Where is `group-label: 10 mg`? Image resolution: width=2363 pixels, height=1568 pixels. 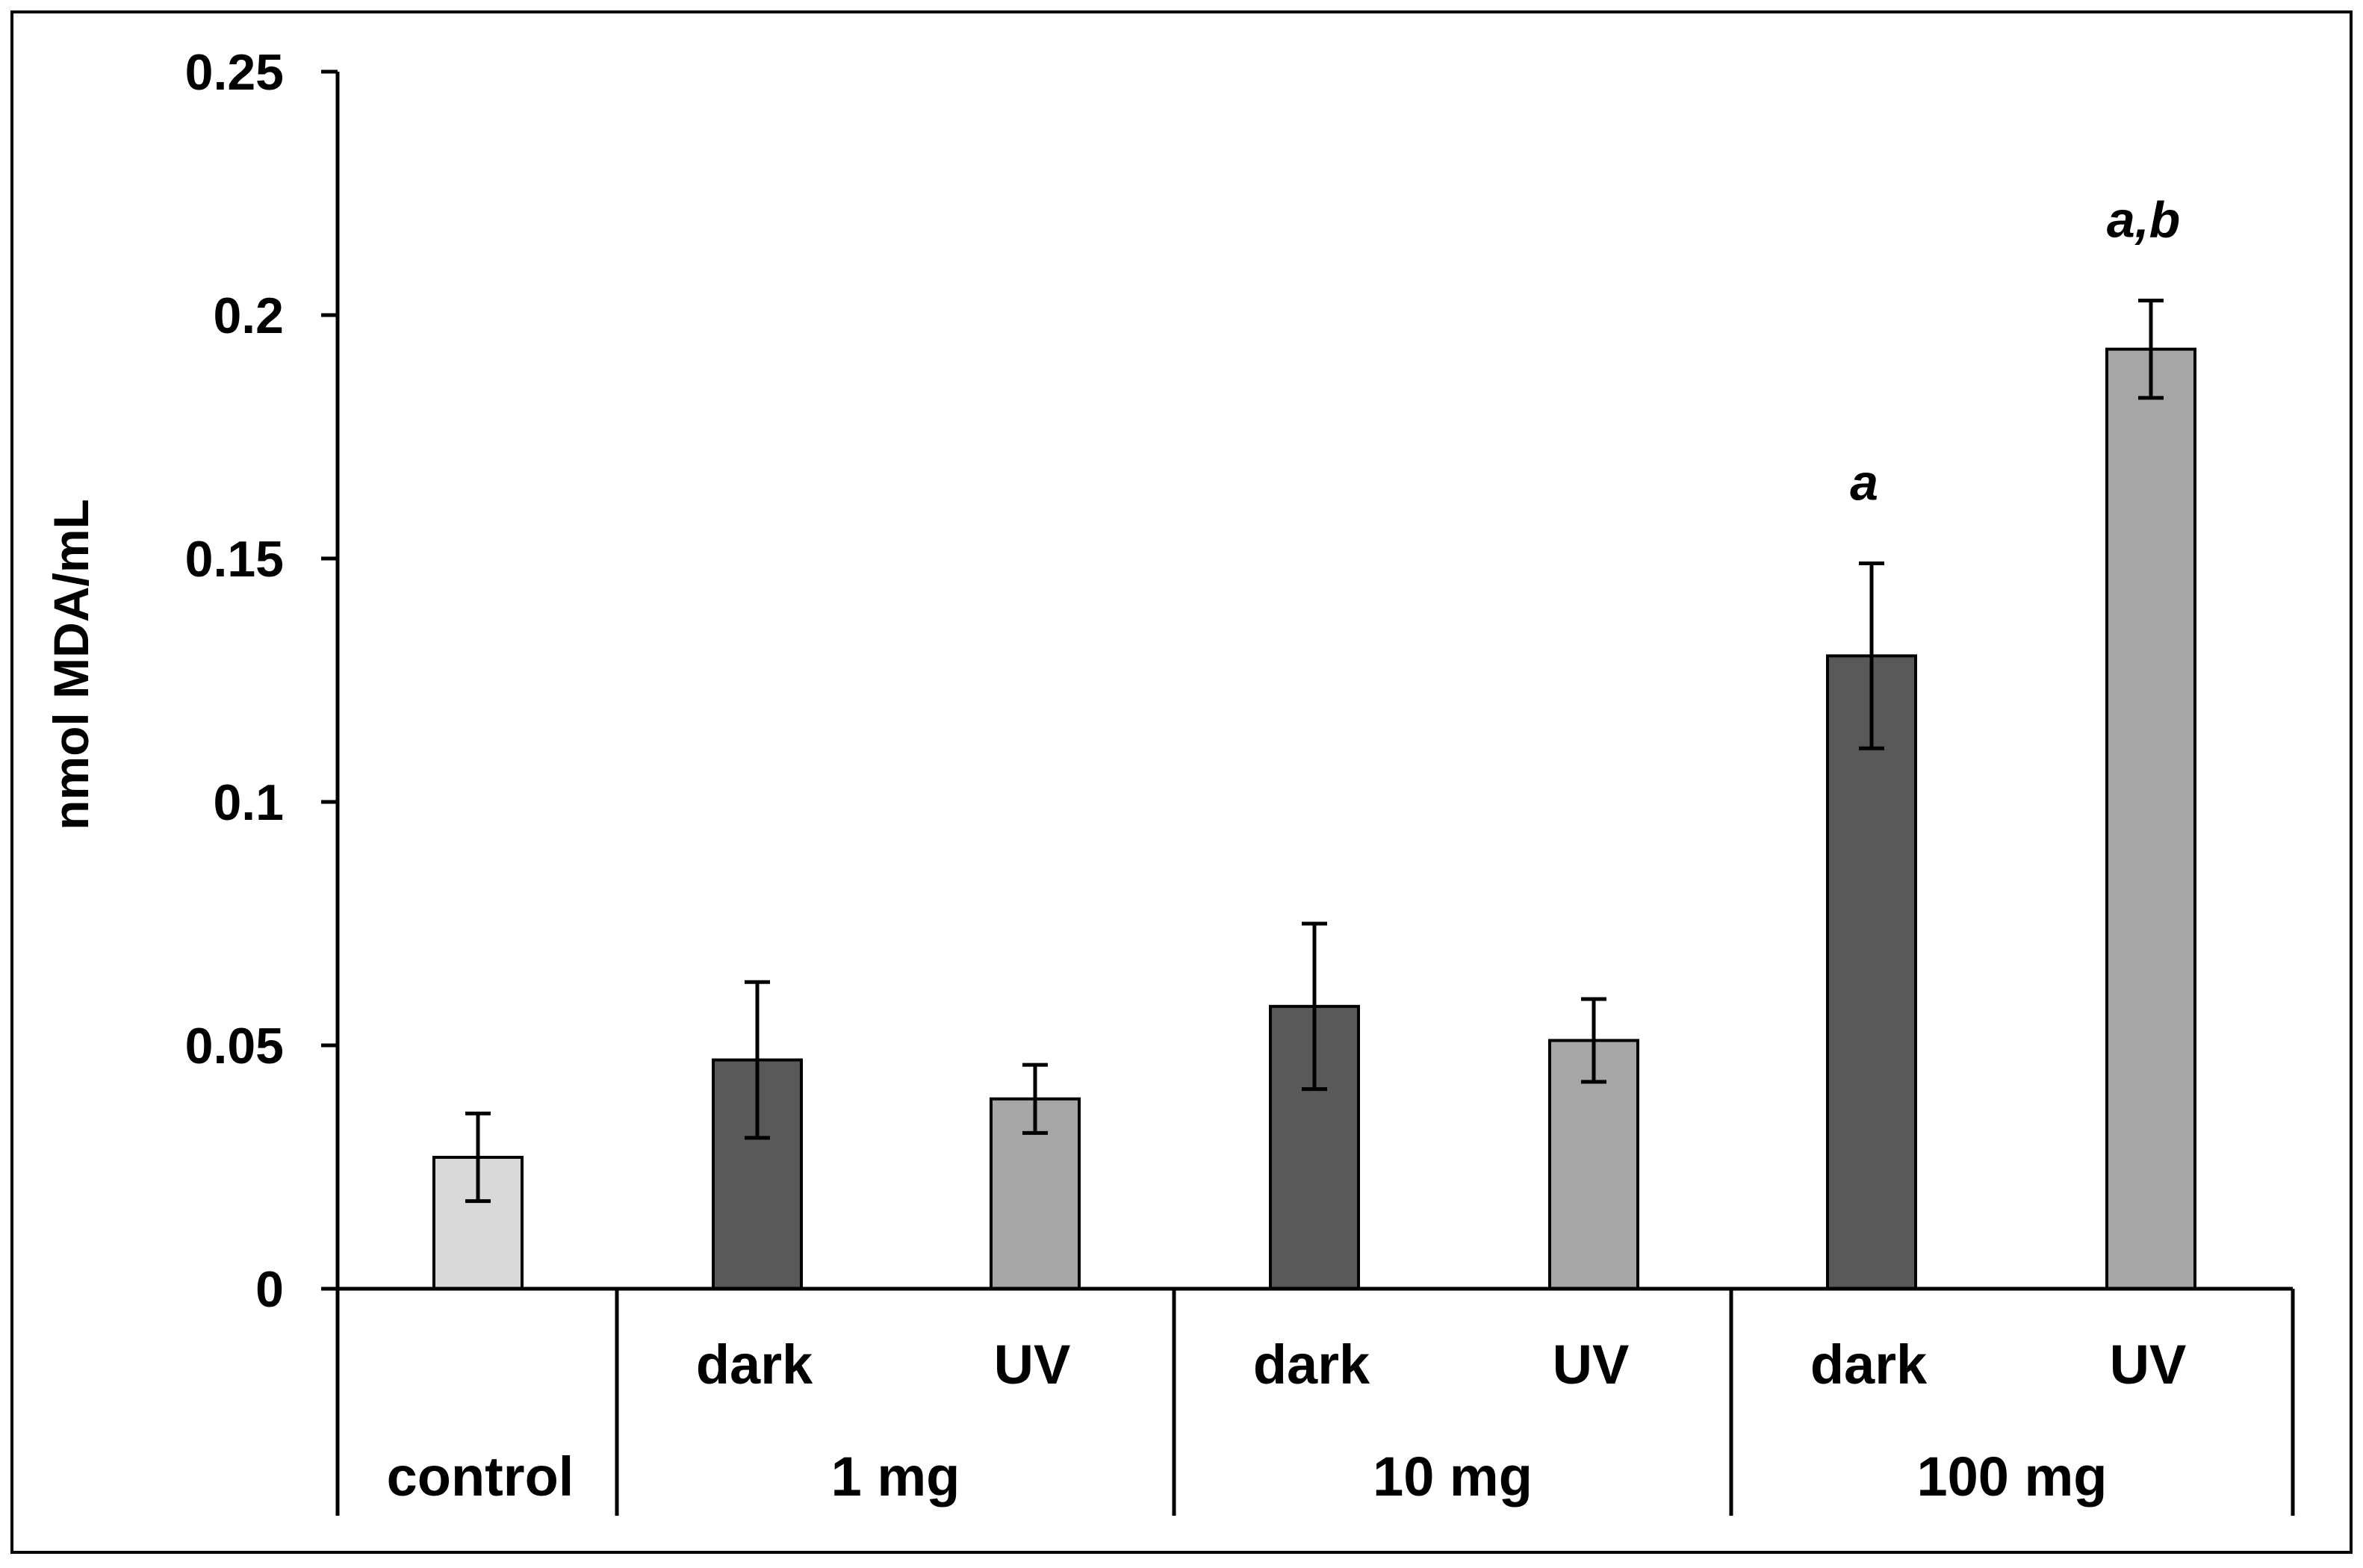 group-label: 10 mg is located at coordinates (1453, 1477).